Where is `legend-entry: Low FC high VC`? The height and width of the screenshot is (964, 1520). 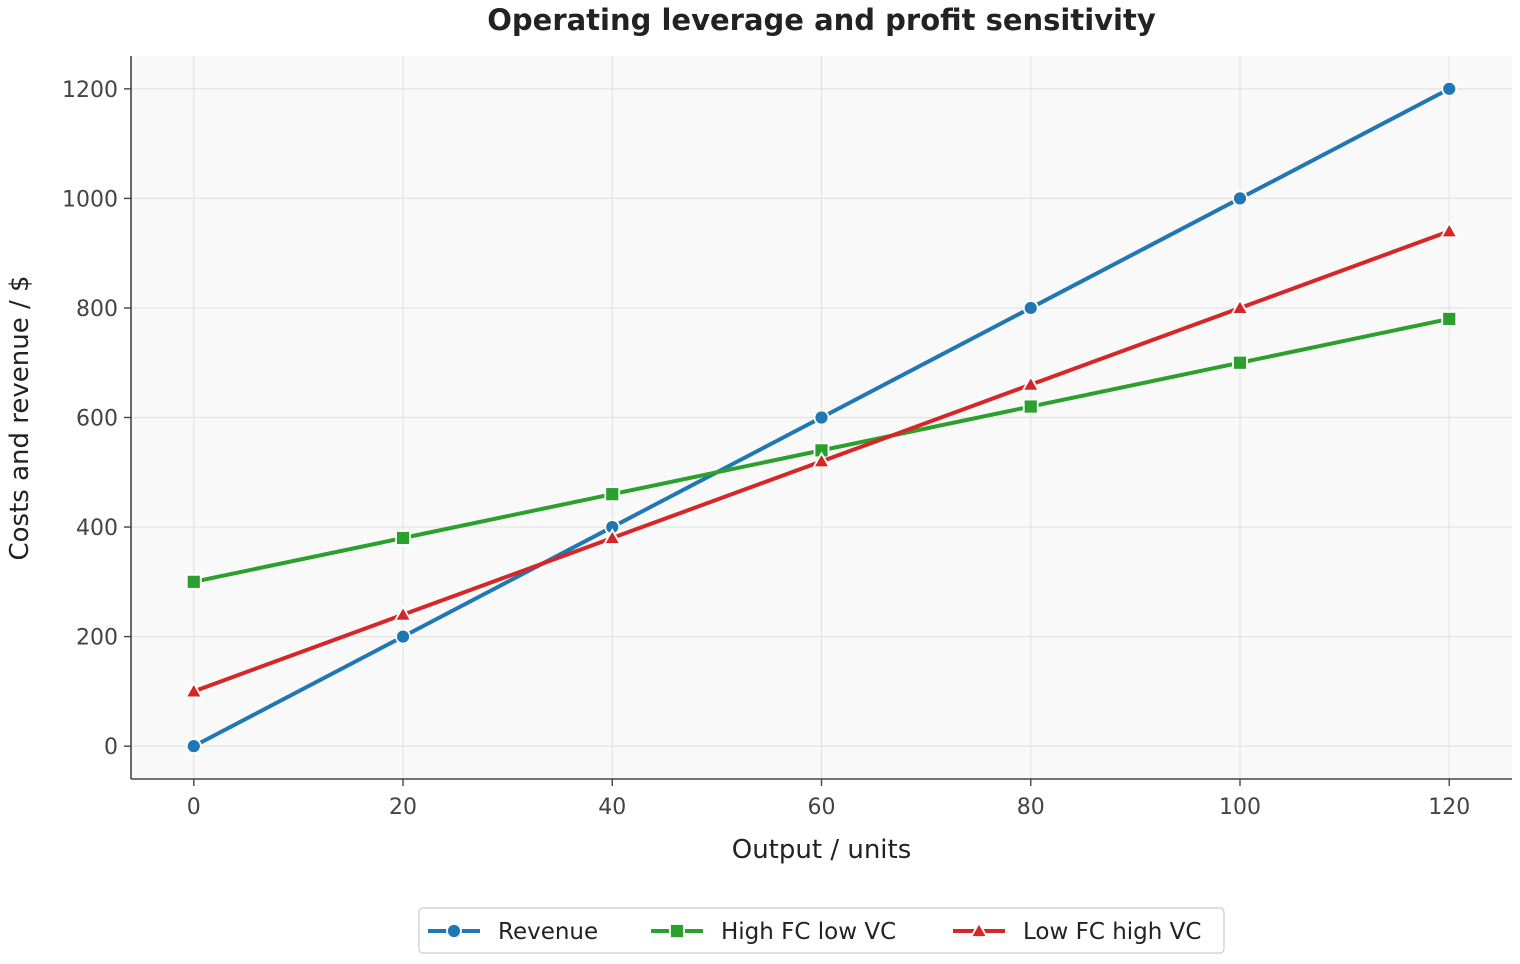
legend-entry: Low FC high VC is located at coordinates (1077, 932).